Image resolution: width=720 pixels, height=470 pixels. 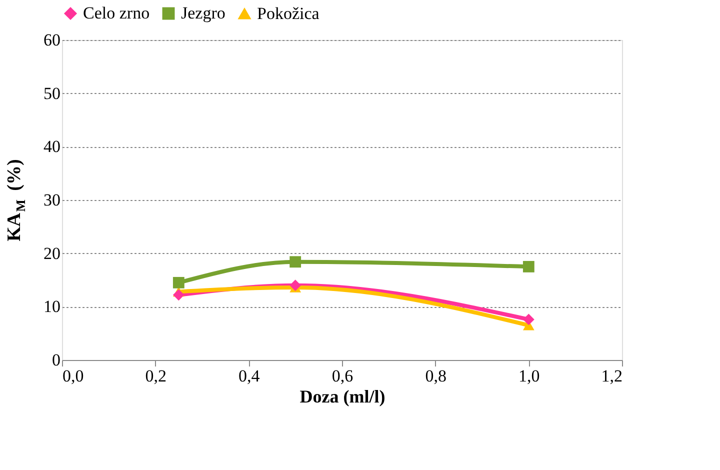 What do you see at coordinates (288, 13) in the screenshot?
I see `legend-label: Pokožica` at bounding box center [288, 13].